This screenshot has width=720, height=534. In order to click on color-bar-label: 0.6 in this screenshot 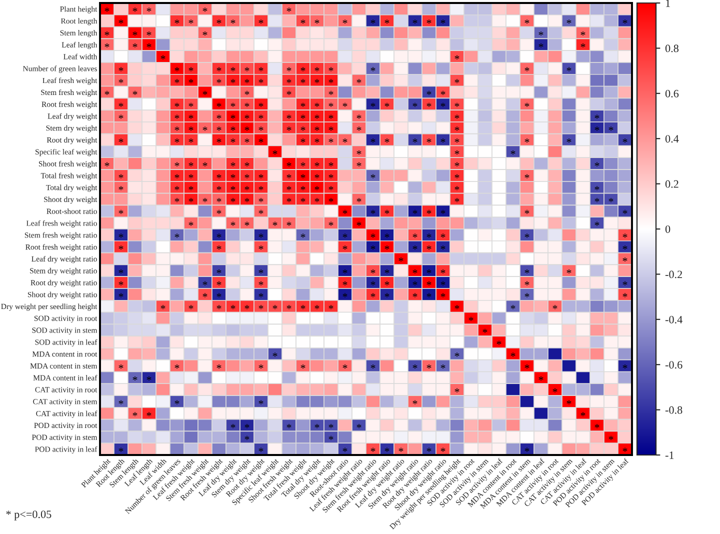, I will do `click(672, 94)`.